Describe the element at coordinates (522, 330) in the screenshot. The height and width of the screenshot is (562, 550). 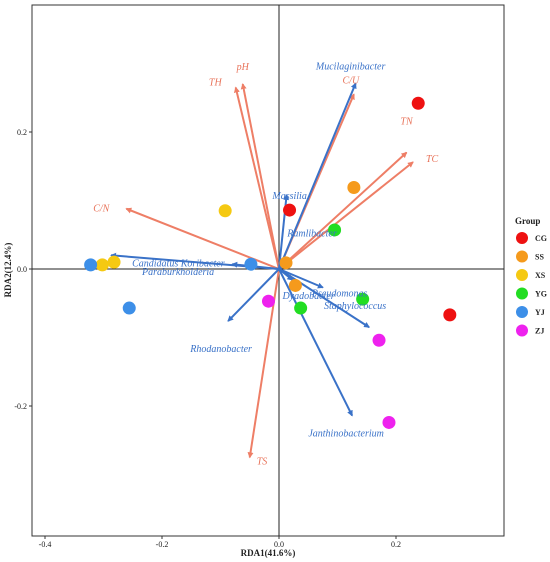
I see `legend-key-zj` at that location.